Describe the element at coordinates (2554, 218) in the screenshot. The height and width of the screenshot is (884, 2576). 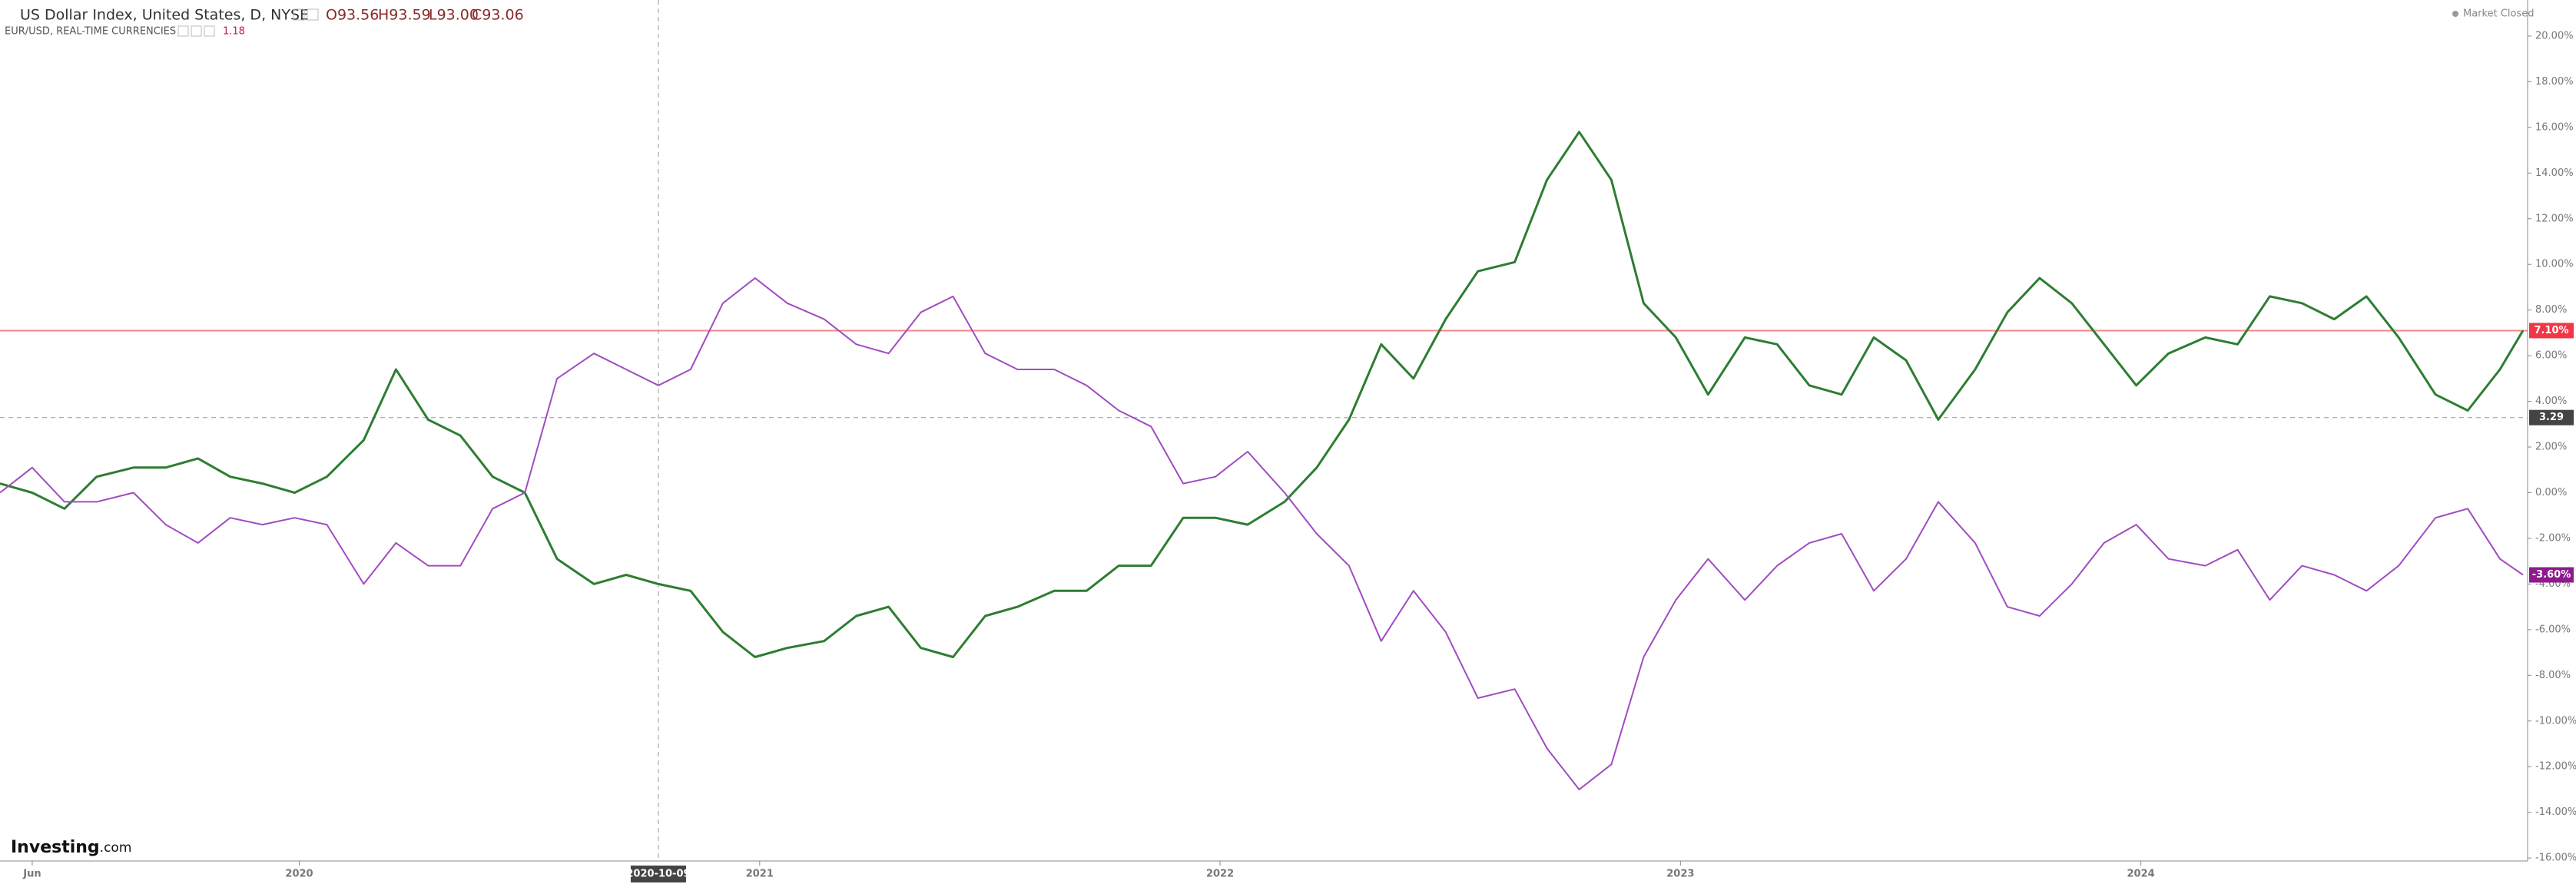
I see `y-tick-label: 12.00%` at that location.